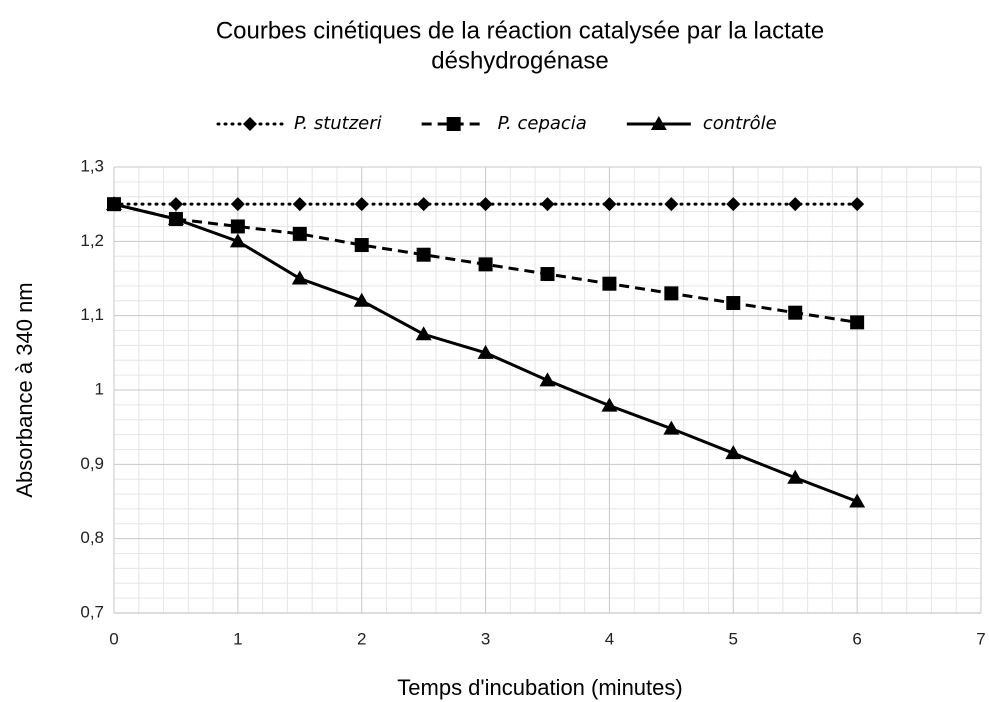  I want to click on x-tick-label: 2, so click(361, 638).